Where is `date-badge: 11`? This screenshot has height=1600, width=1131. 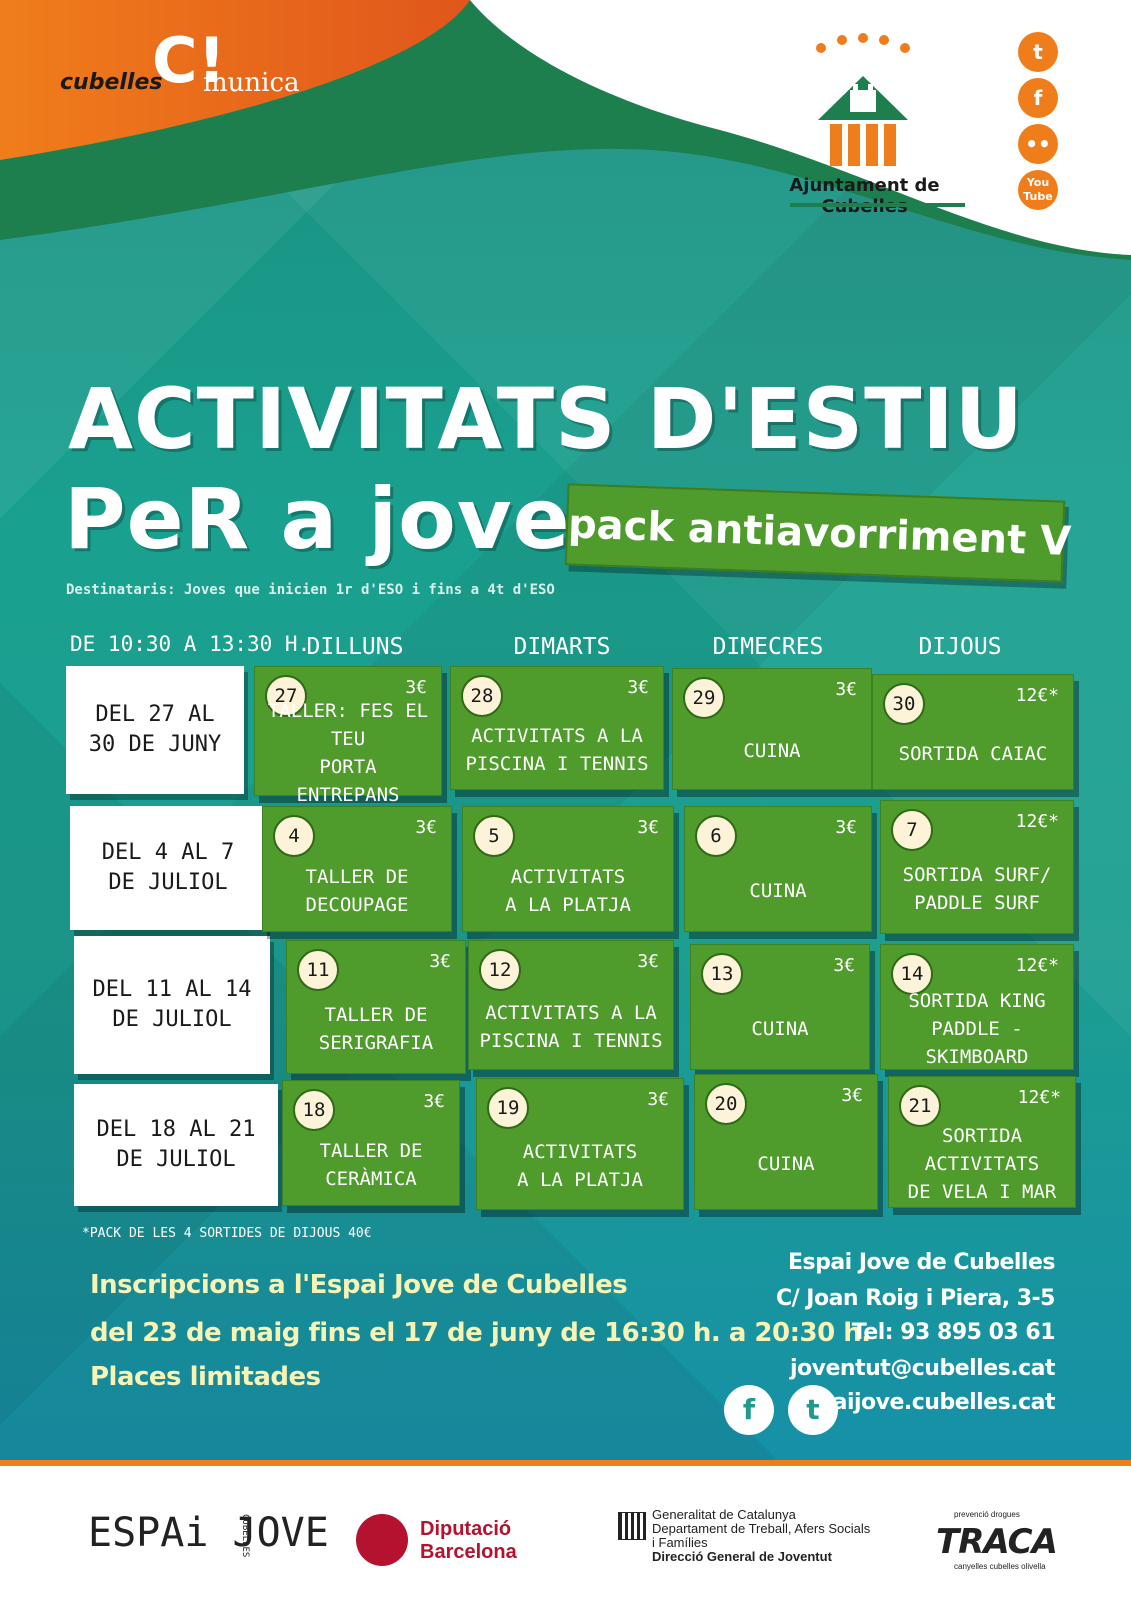
date-badge: 11 is located at coordinates (318, 970).